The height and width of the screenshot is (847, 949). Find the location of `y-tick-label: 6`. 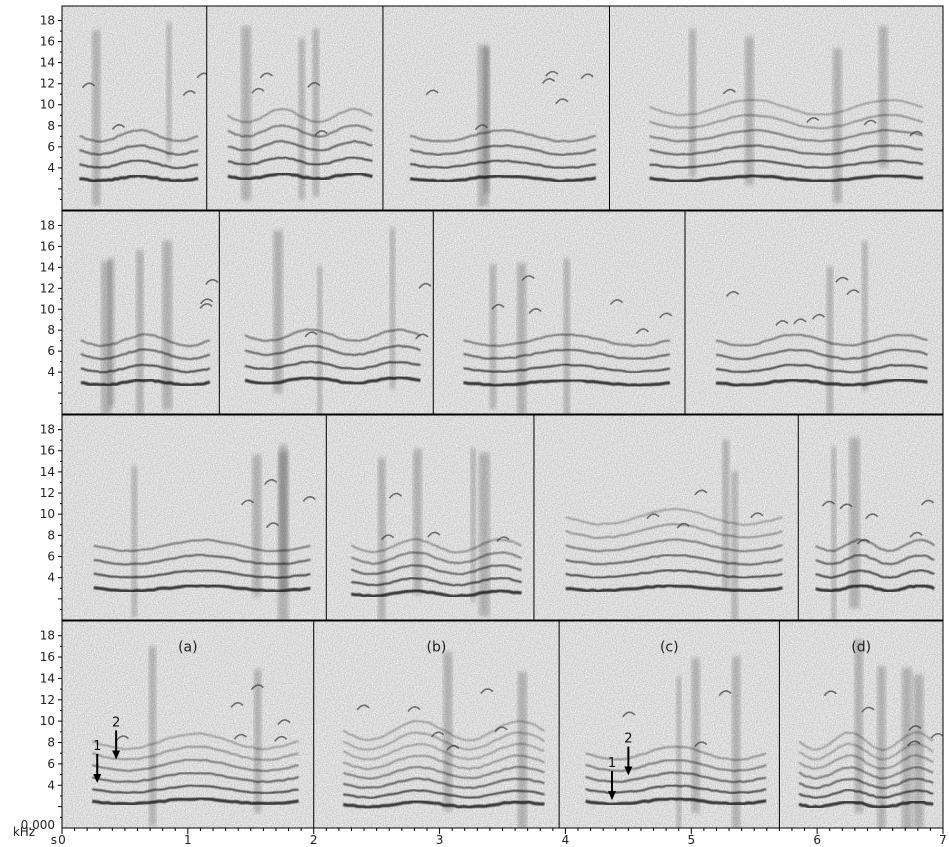

y-tick-label: 6 is located at coordinates (51, 557).